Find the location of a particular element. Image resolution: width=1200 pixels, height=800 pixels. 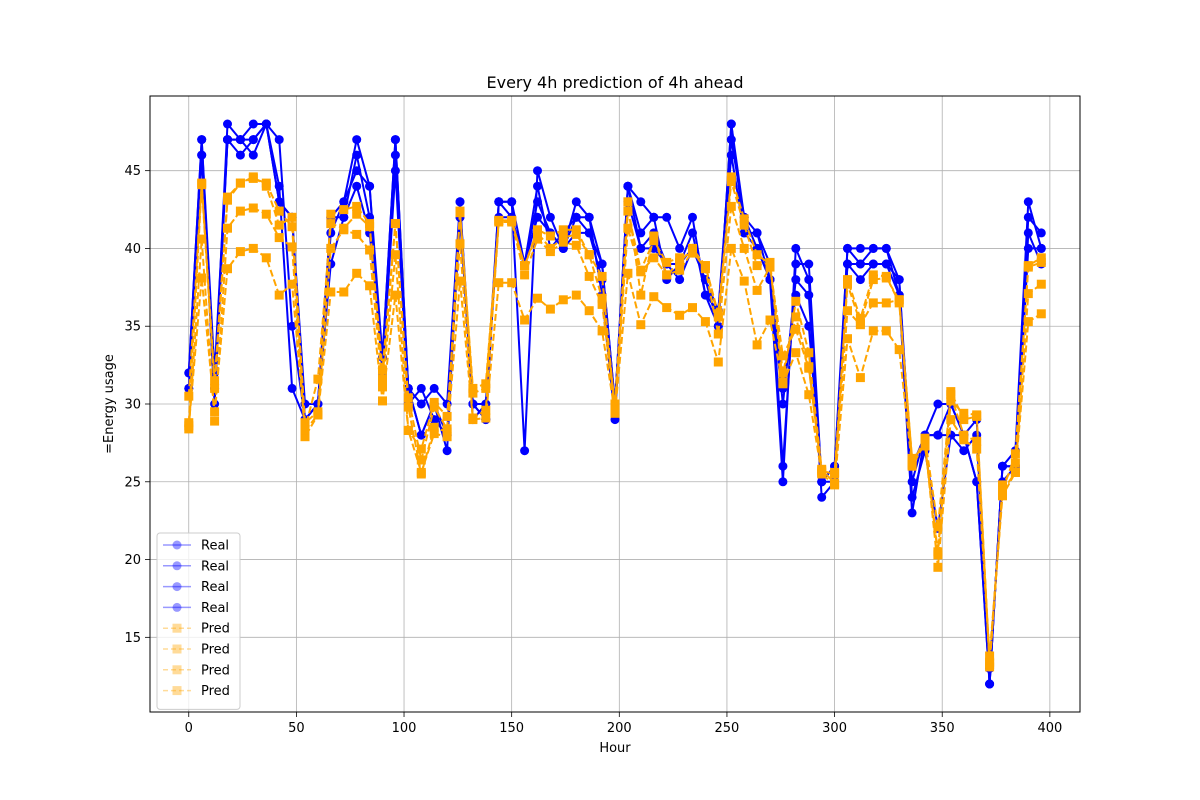

y-tick-label: 15 is located at coordinates (132, 638).